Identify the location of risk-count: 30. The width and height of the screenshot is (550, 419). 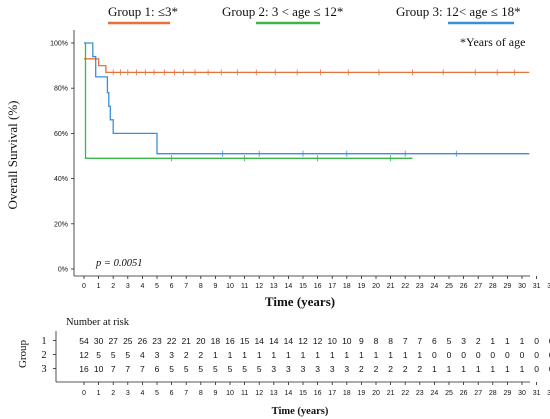
(99, 341).